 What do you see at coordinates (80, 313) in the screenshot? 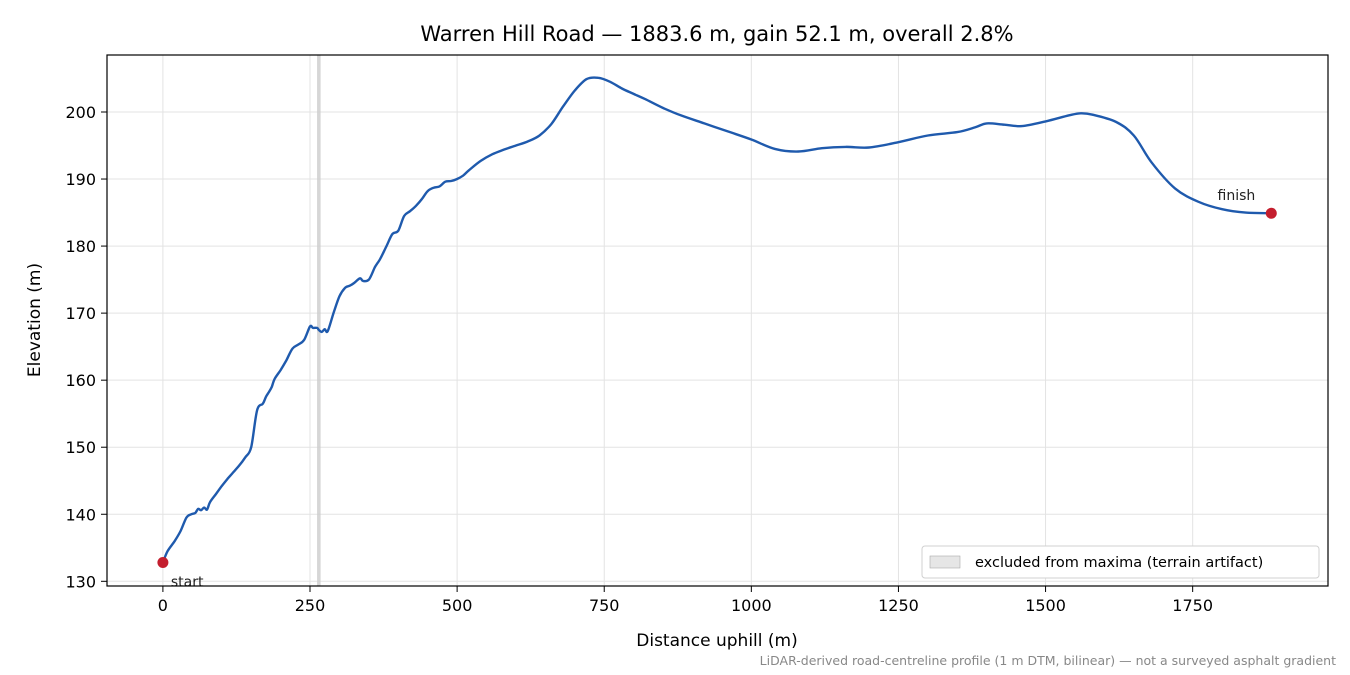
I see `y-tick-label: 170` at bounding box center [80, 313].